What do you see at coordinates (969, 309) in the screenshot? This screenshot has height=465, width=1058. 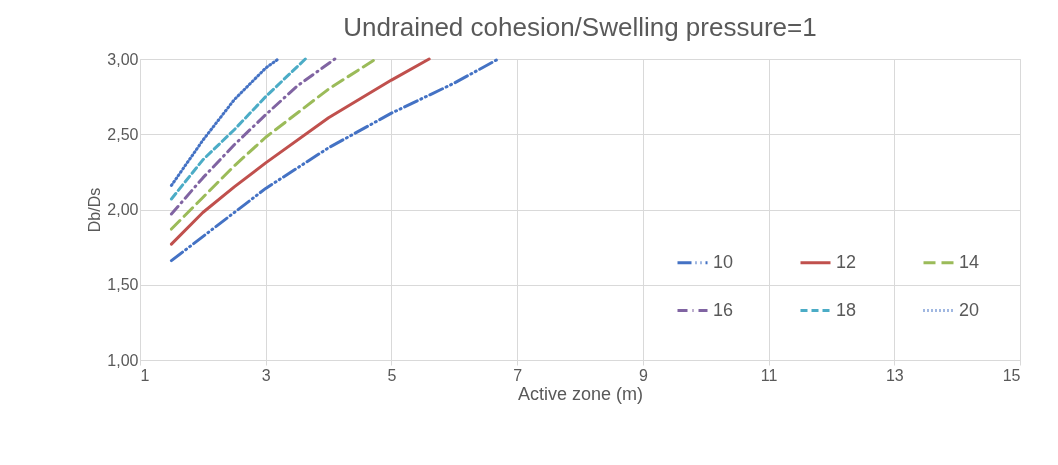 I see `legend-label: 20` at bounding box center [969, 309].